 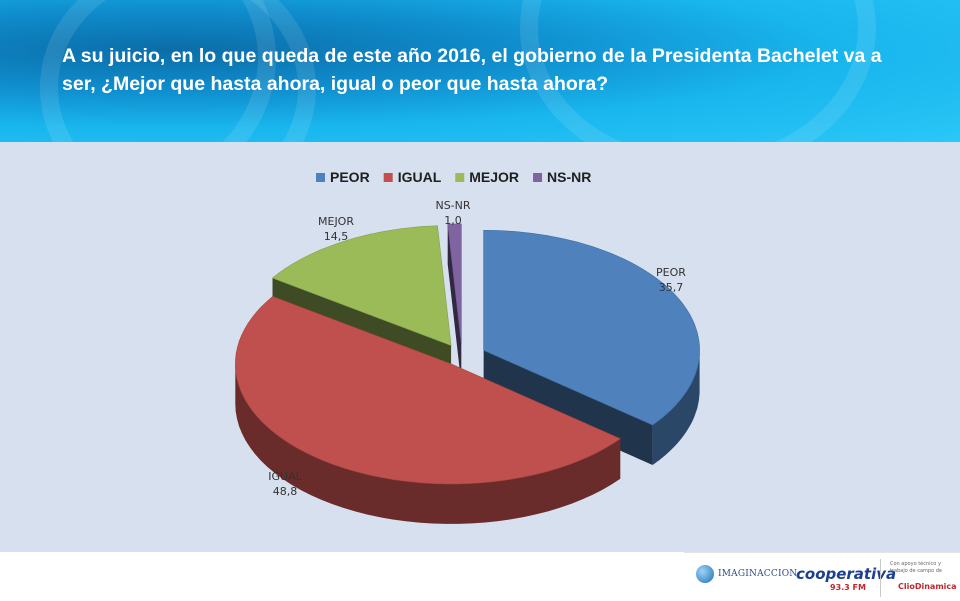 What do you see at coordinates (494, 177) in the screenshot?
I see `legend-label-mejor: MEJOR` at bounding box center [494, 177].